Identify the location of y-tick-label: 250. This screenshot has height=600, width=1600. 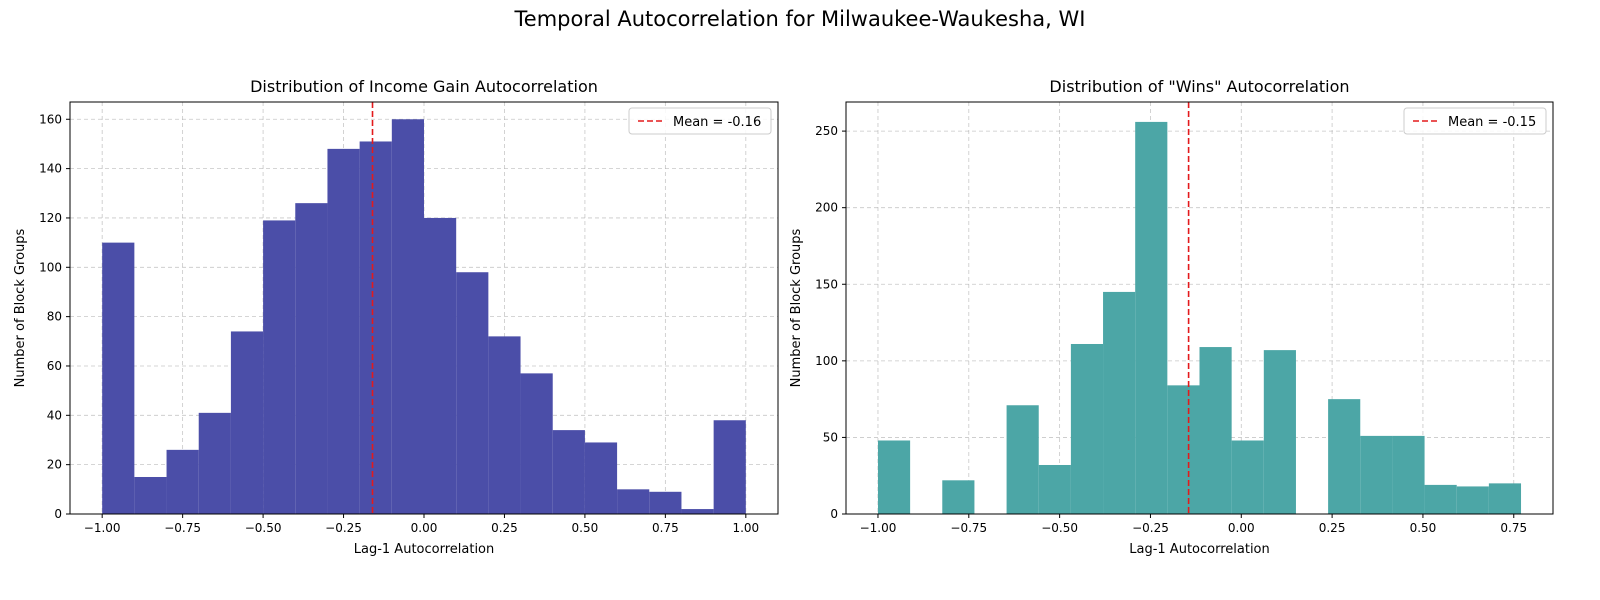
(826, 131).